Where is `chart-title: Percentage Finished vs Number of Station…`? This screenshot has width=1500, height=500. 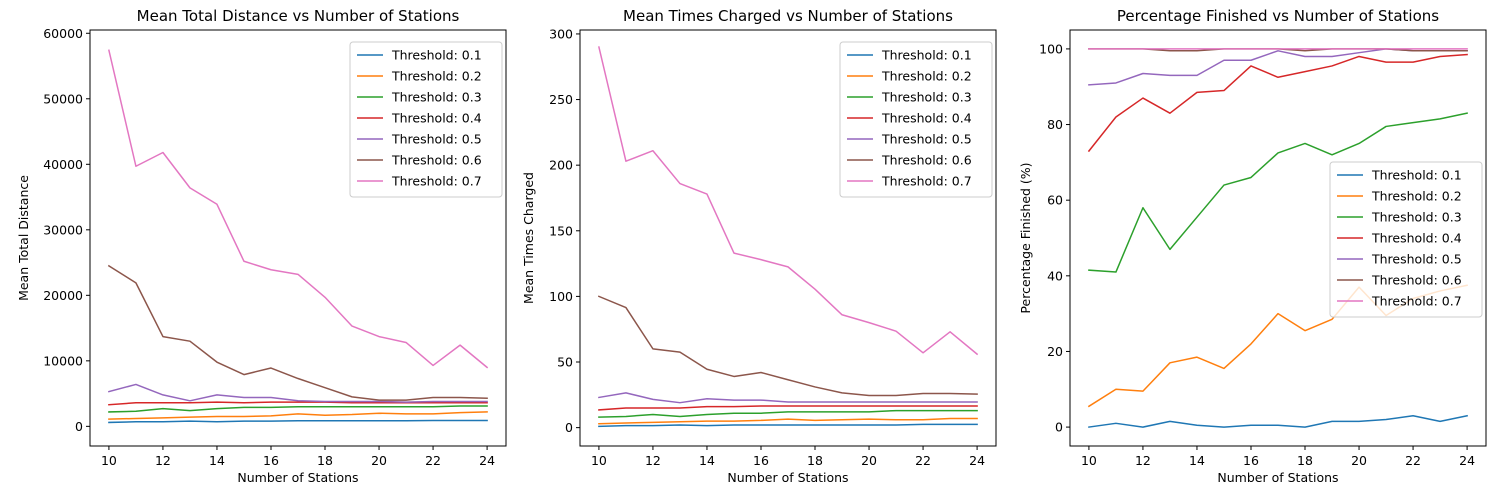
chart-title: Percentage Finished vs Number of Station… is located at coordinates (1278, 16).